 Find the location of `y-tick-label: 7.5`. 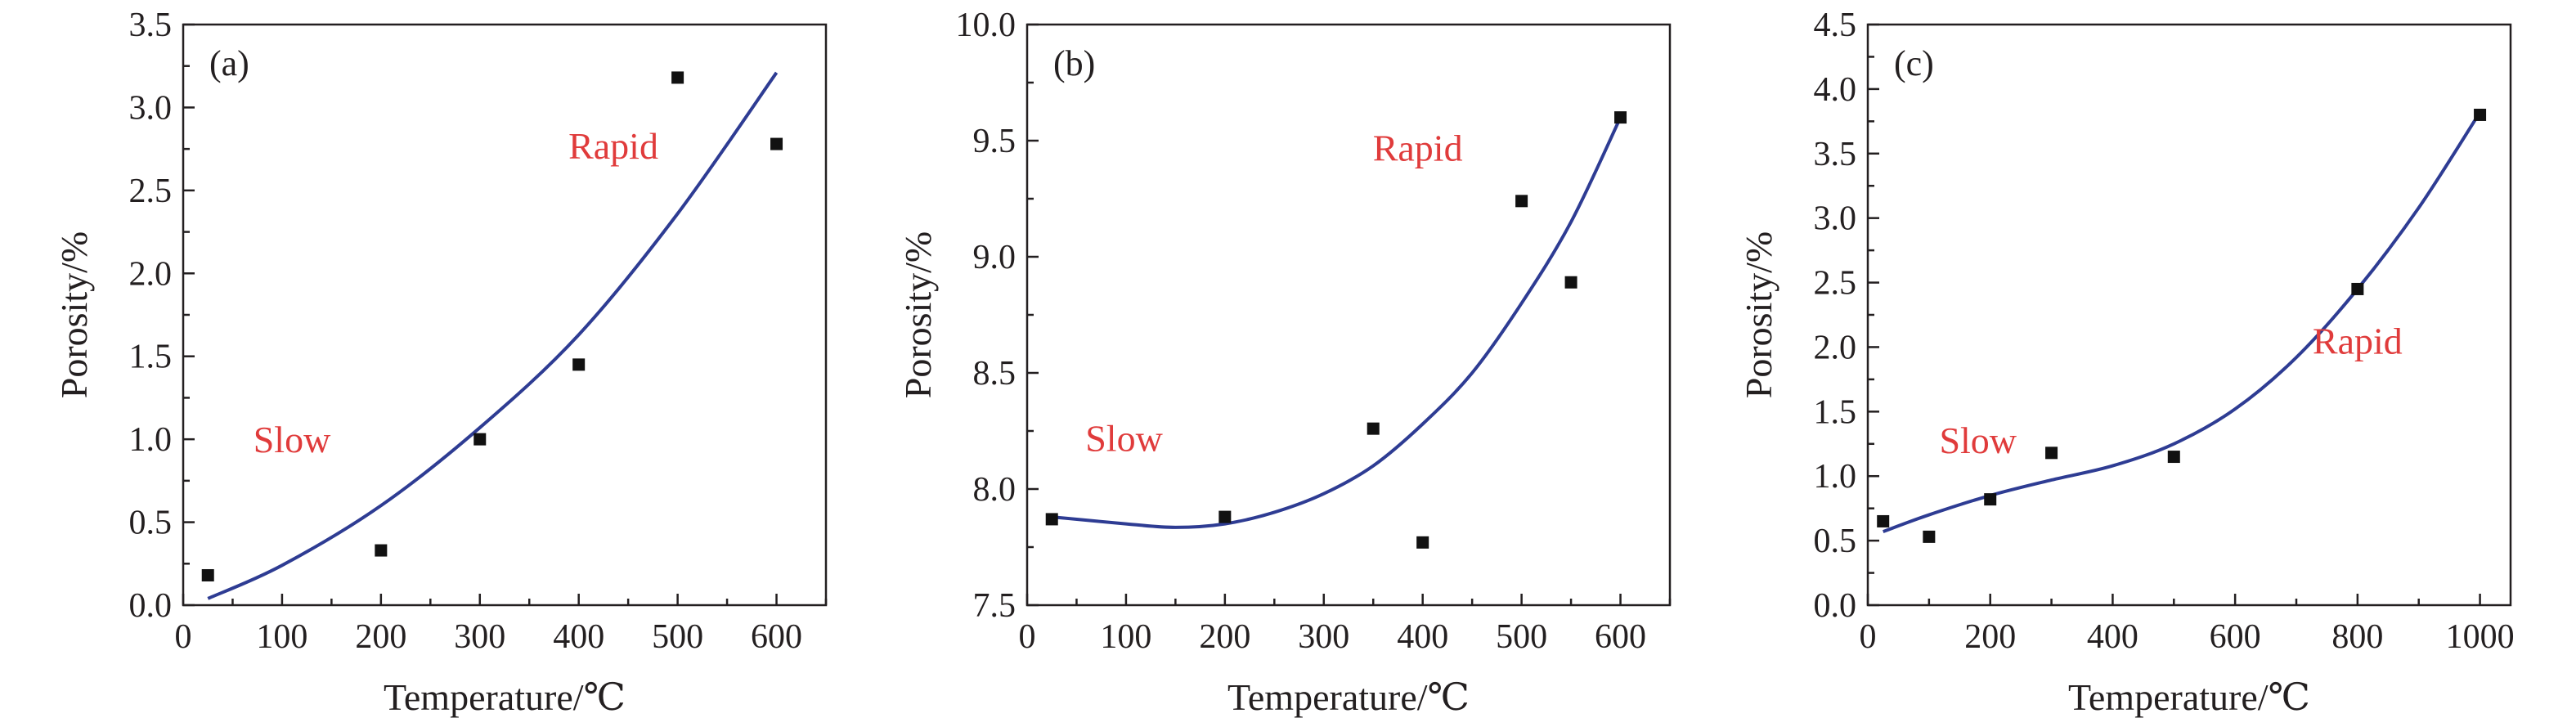

y-tick-label: 7.5 is located at coordinates (994, 606).